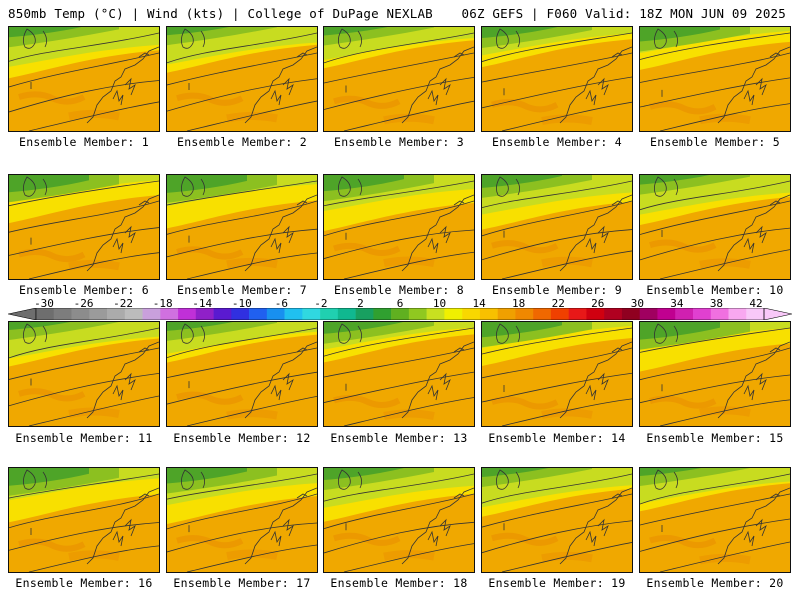  What do you see at coordinates (715, 142) in the screenshot?
I see `ensemble-member-label: Ensemble Member: 5` at bounding box center [715, 142].